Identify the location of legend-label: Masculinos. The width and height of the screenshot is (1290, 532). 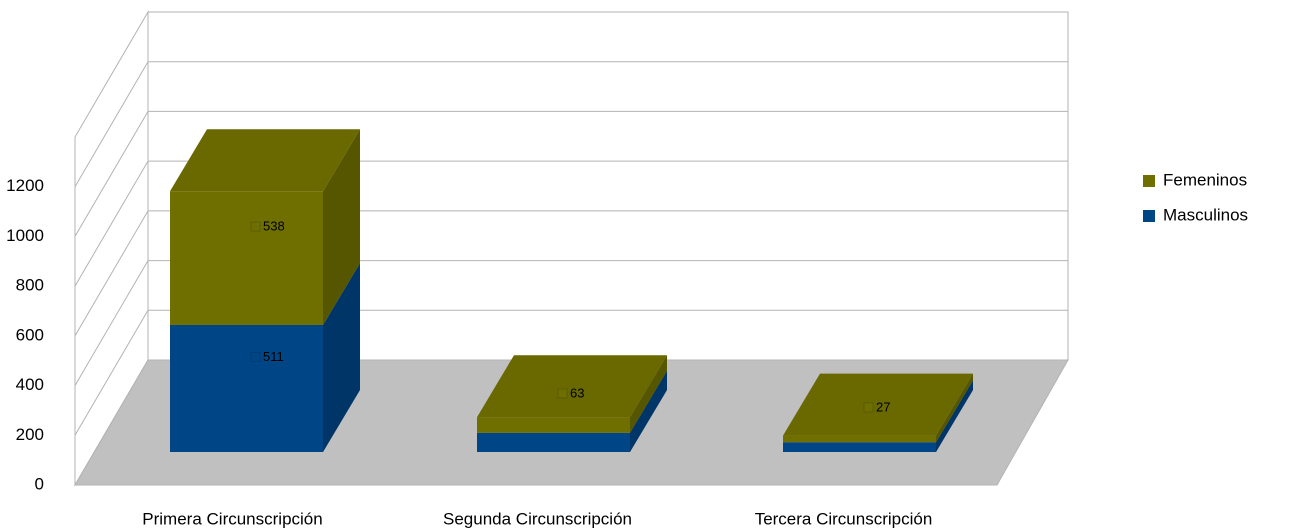
(1205, 214).